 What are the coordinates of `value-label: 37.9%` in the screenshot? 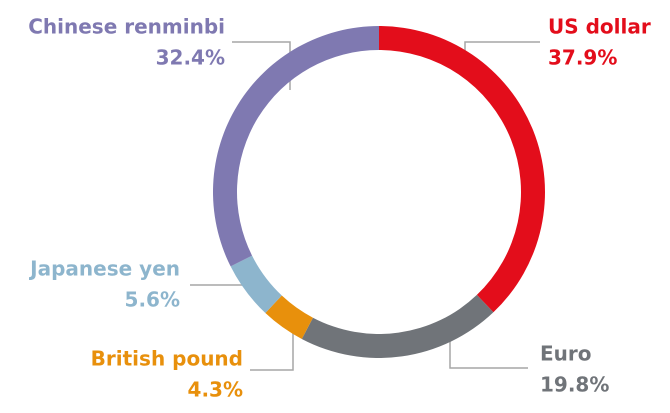 It's located at (582, 58).